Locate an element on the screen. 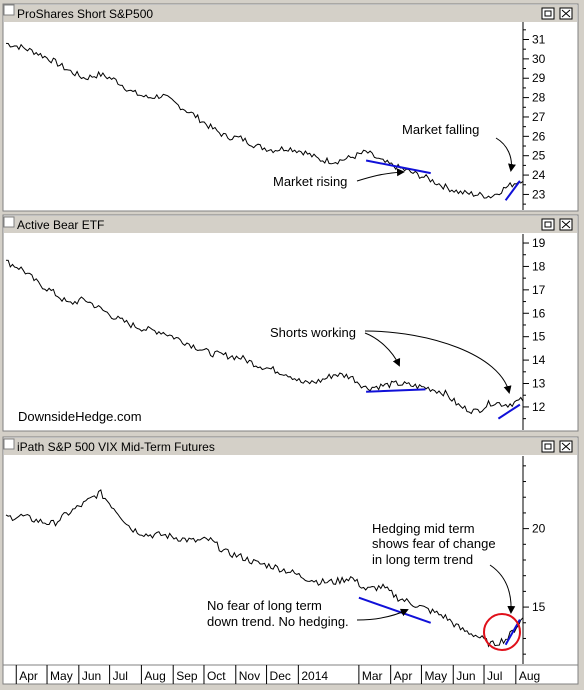 The width and height of the screenshot is (584, 690). y-tick-label: 12 is located at coordinates (539, 407).